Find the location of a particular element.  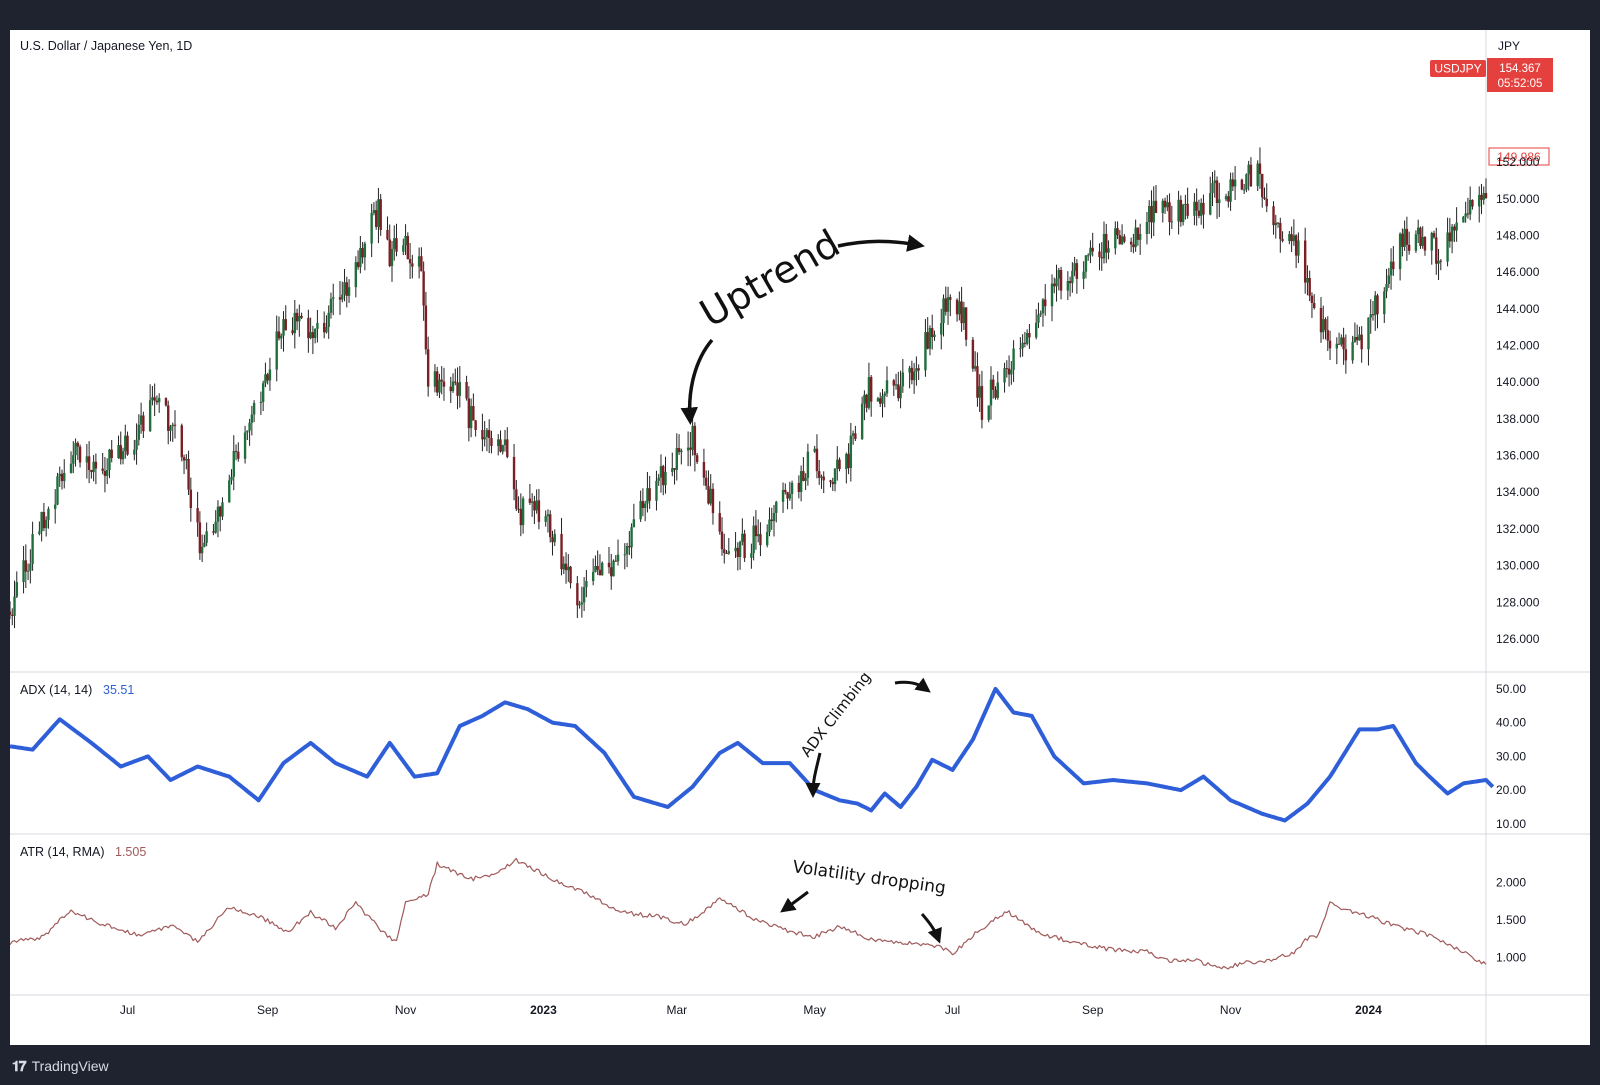

price-badge-countdown: 05:52:05 is located at coordinates (1520, 84).